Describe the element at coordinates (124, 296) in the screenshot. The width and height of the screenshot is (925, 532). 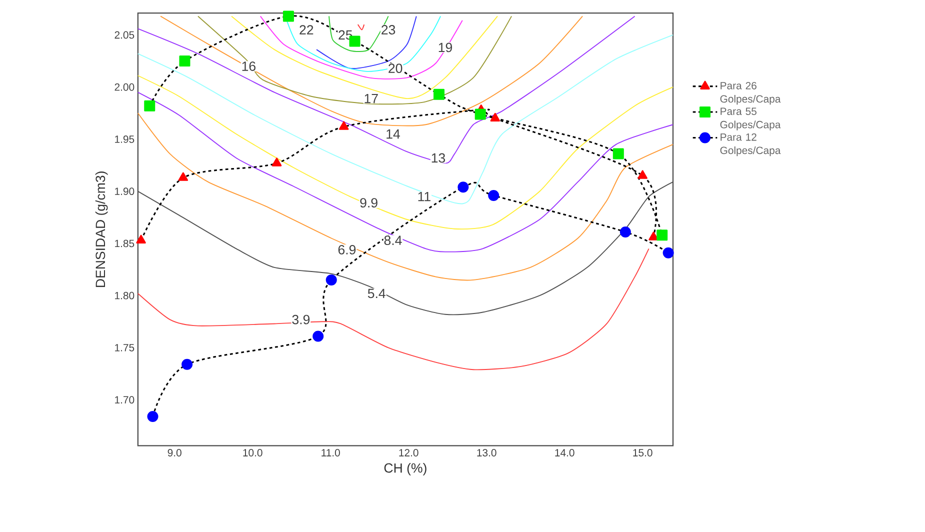
I see `y-tick-label: 1.80` at that location.